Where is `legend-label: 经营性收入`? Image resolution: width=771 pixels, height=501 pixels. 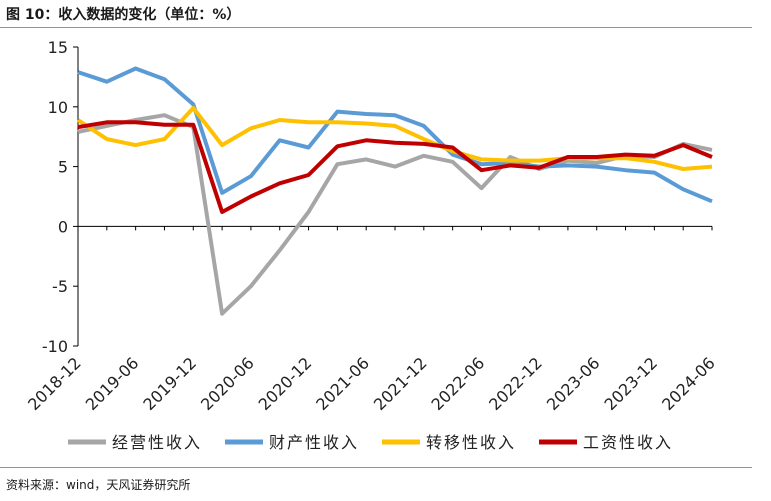
legend-label: 经营性收入 is located at coordinates (157, 442).